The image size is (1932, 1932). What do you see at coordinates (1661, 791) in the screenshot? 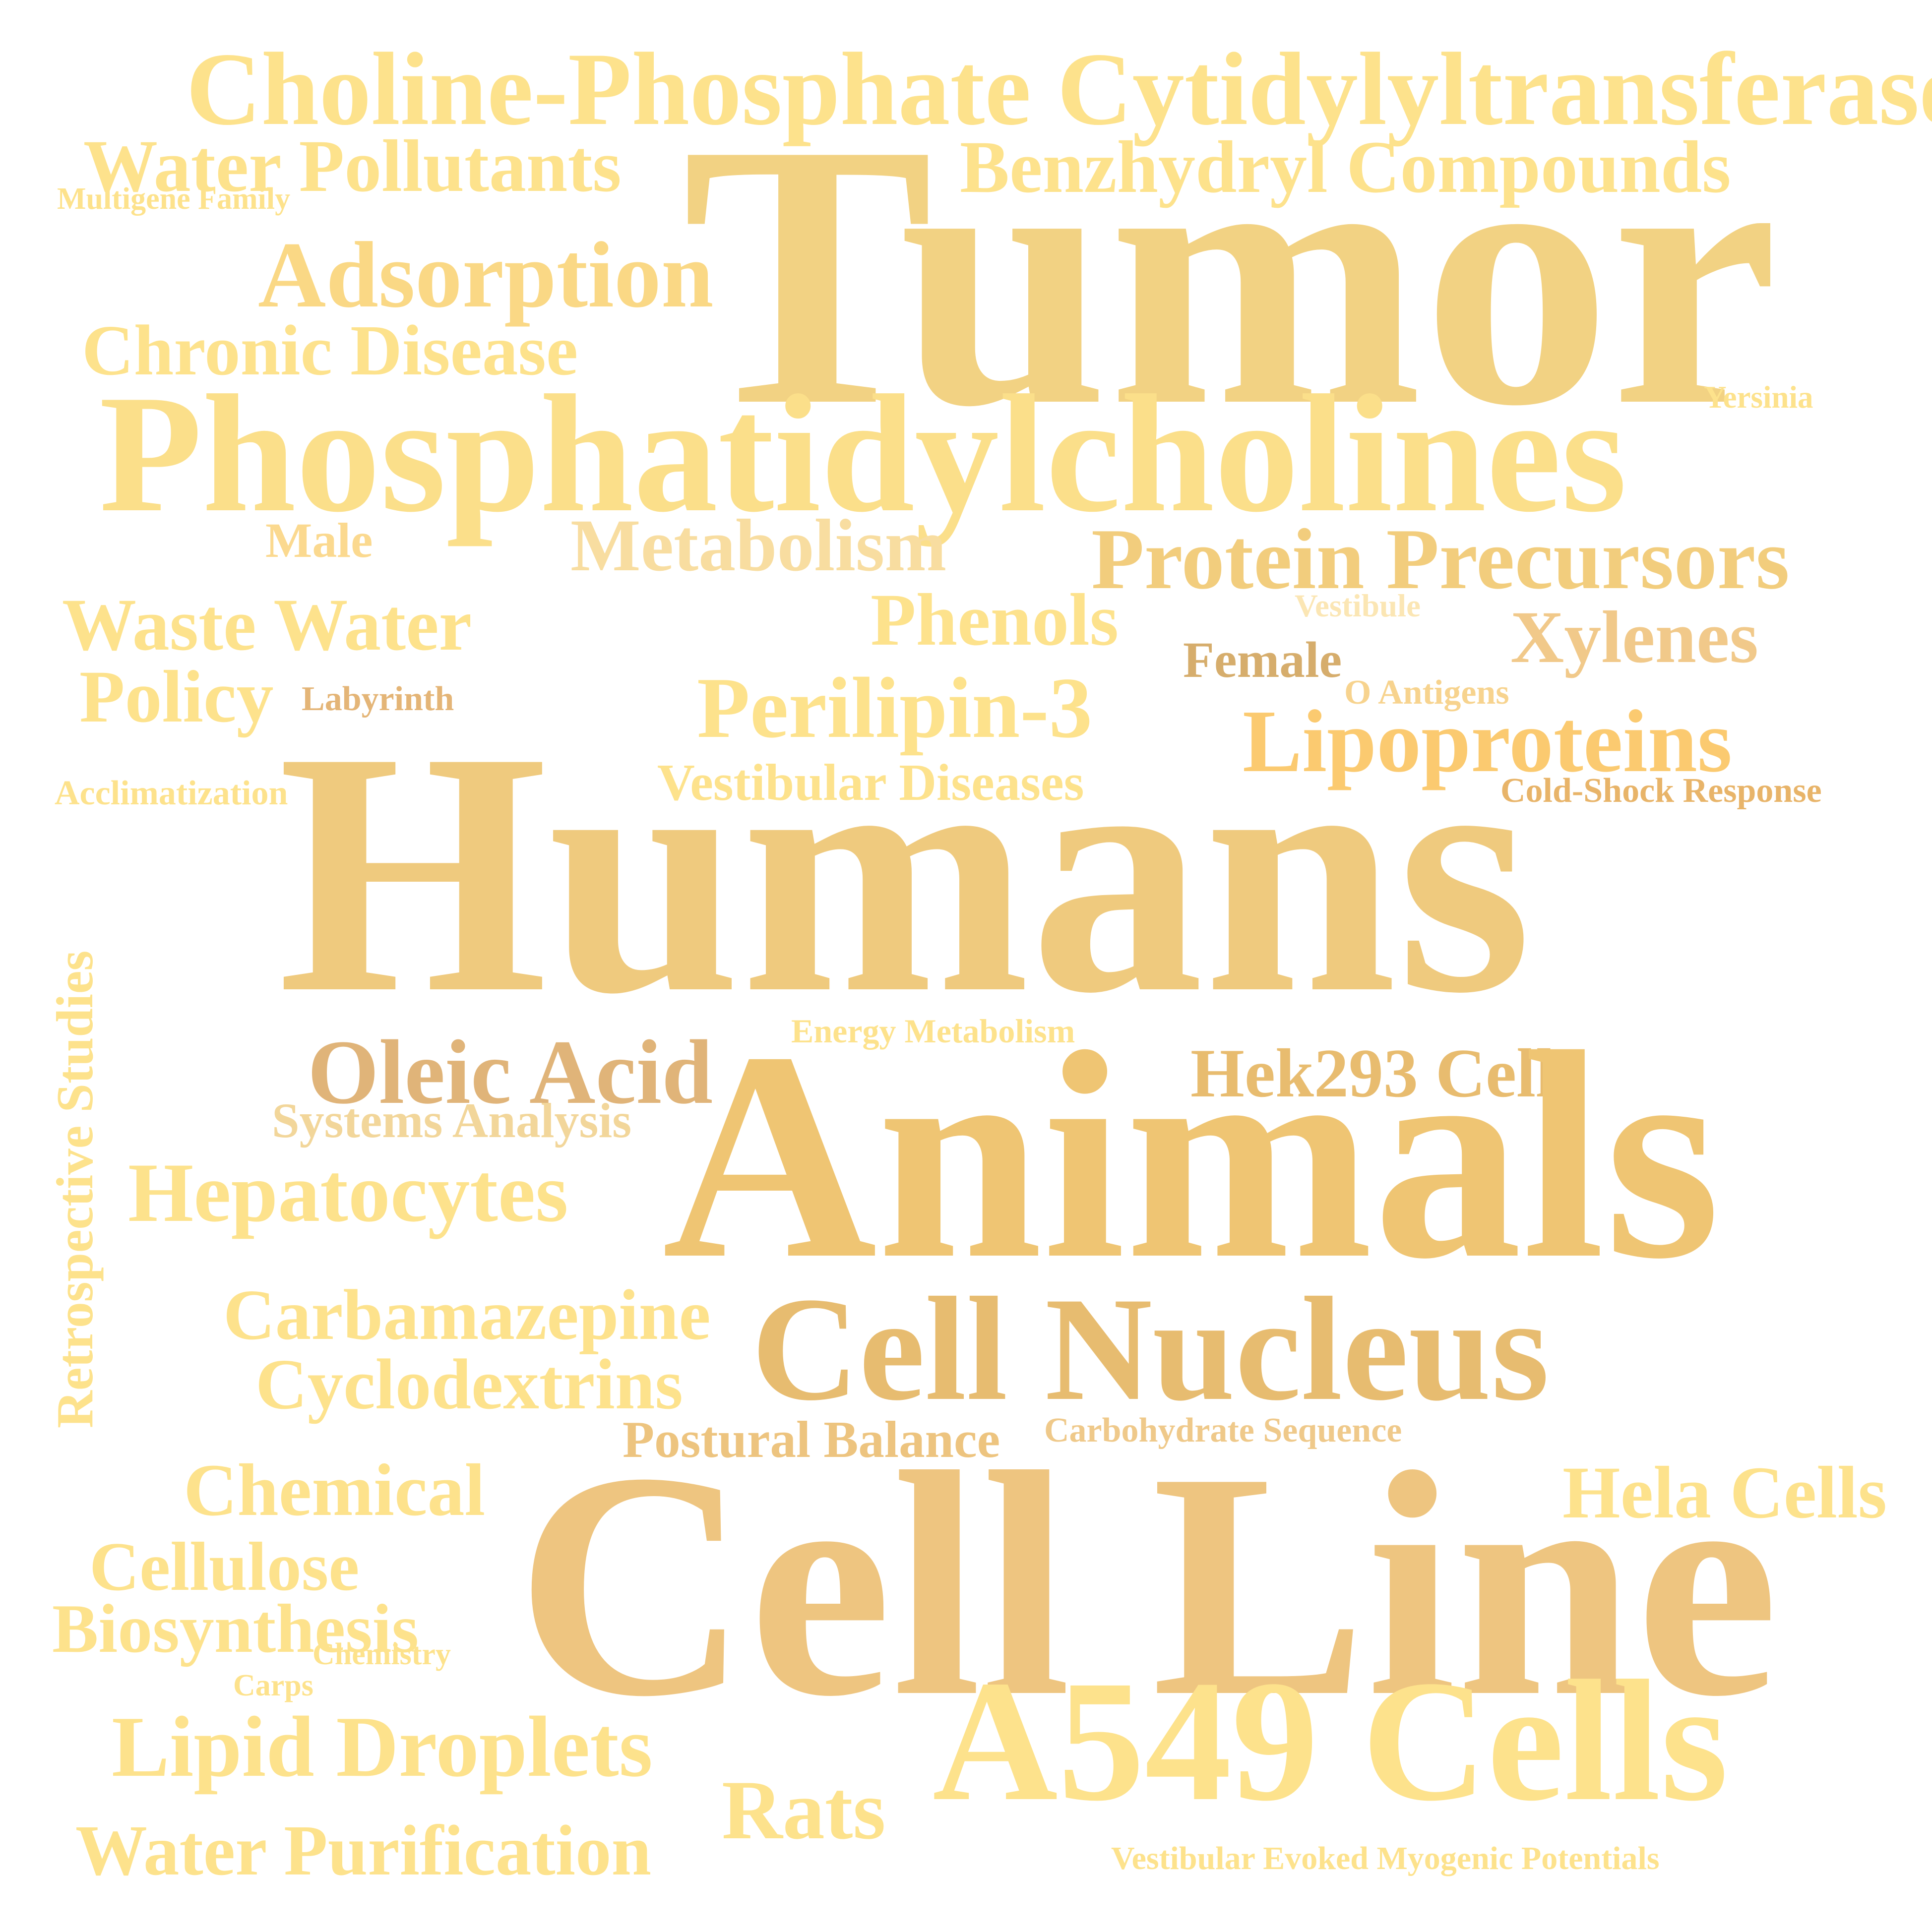
I see `word-cold-shock-response: Cold-Shock Response` at bounding box center [1661, 791].